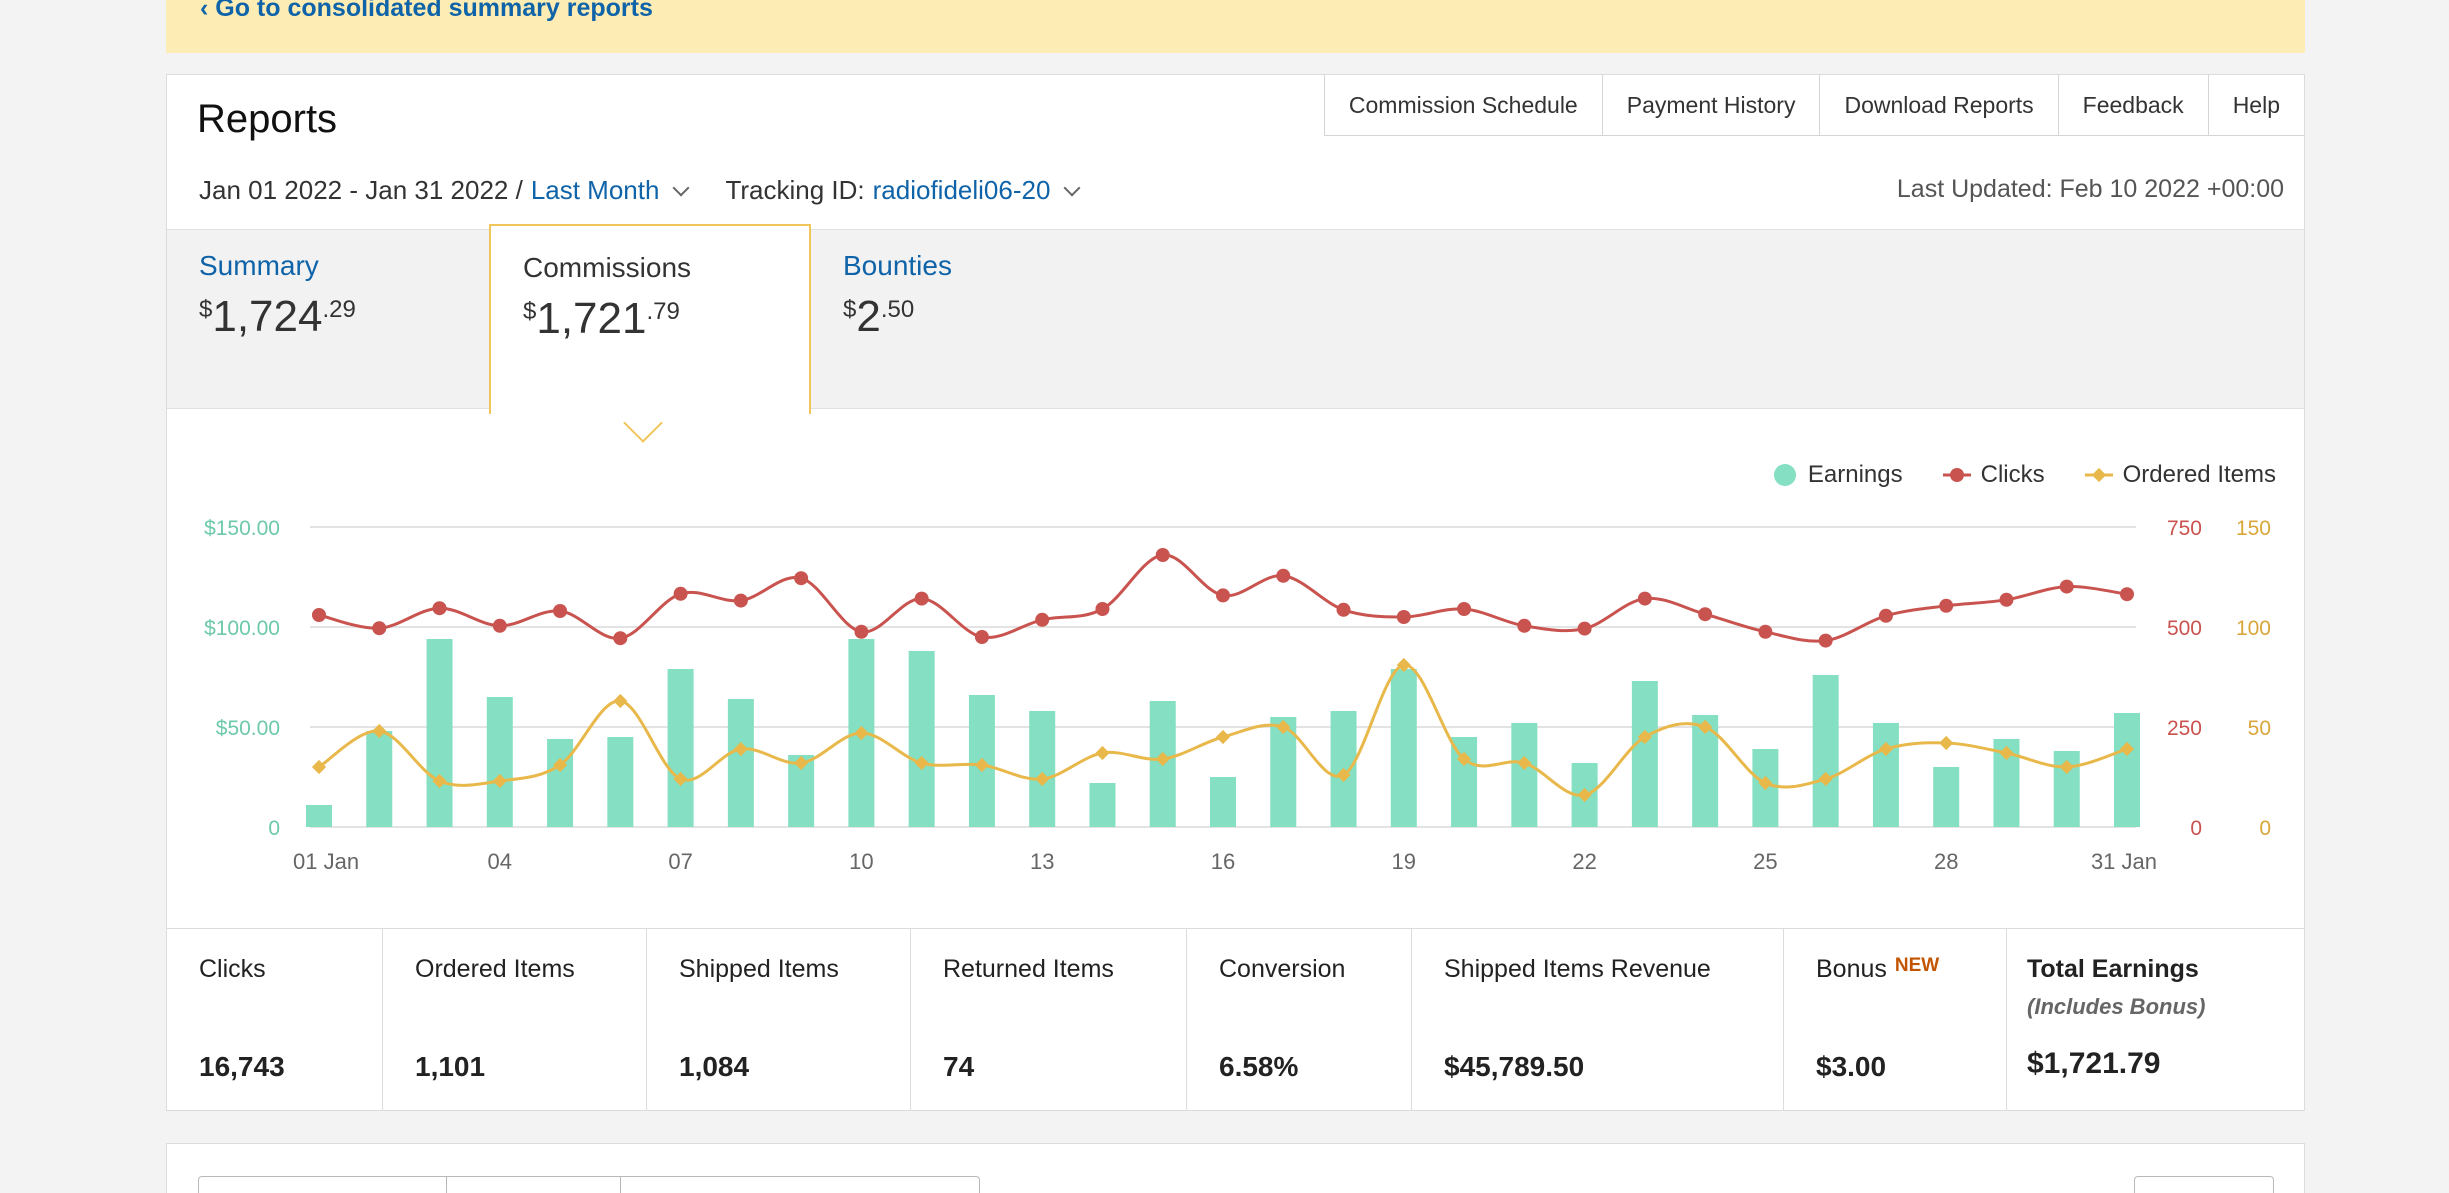 Image resolution: width=2449 pixels, height=1193 pixels. I want to click on legend-earnings: Earnings, so click(1838, 475).